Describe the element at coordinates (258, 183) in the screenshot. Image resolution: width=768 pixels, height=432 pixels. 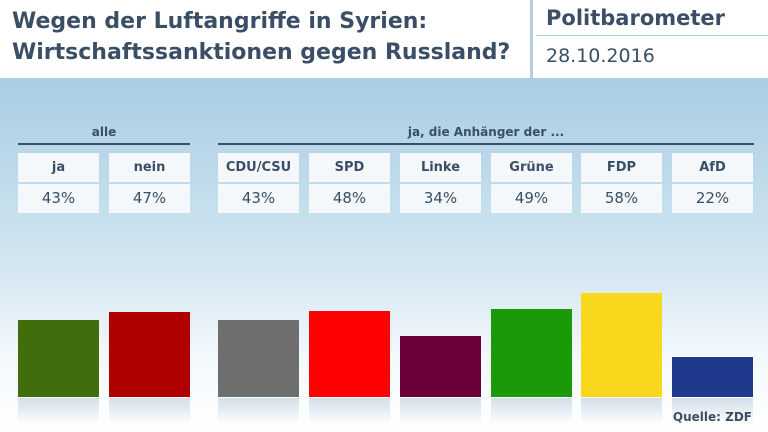
I see `value-card: CDU/CSU 43%` at that location.